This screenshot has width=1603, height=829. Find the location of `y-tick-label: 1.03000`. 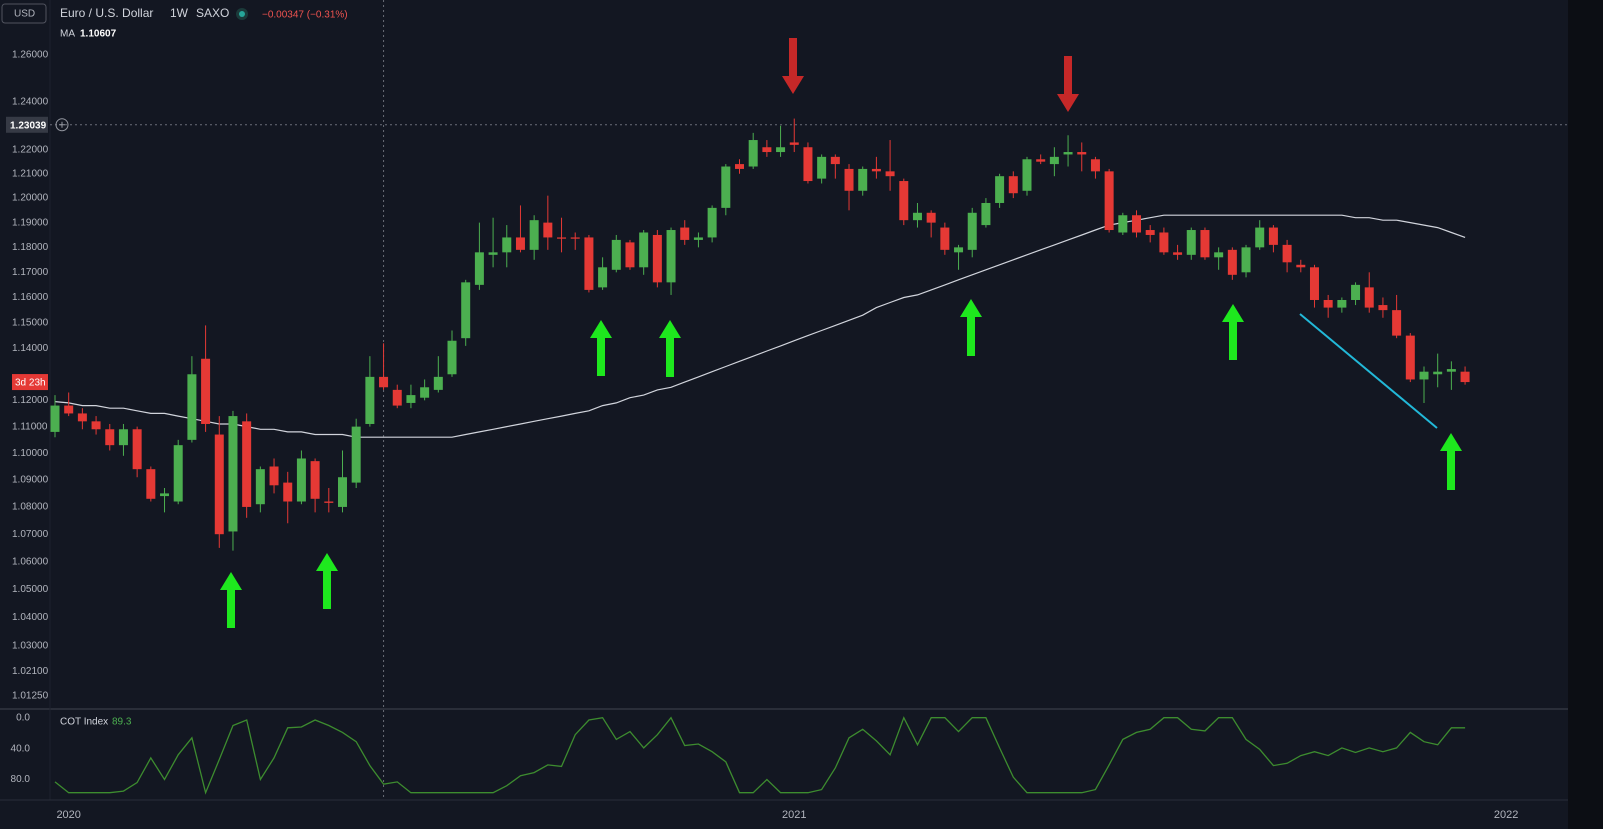

y-tick-label: 1.03000 is located at coordinates (30, 646).